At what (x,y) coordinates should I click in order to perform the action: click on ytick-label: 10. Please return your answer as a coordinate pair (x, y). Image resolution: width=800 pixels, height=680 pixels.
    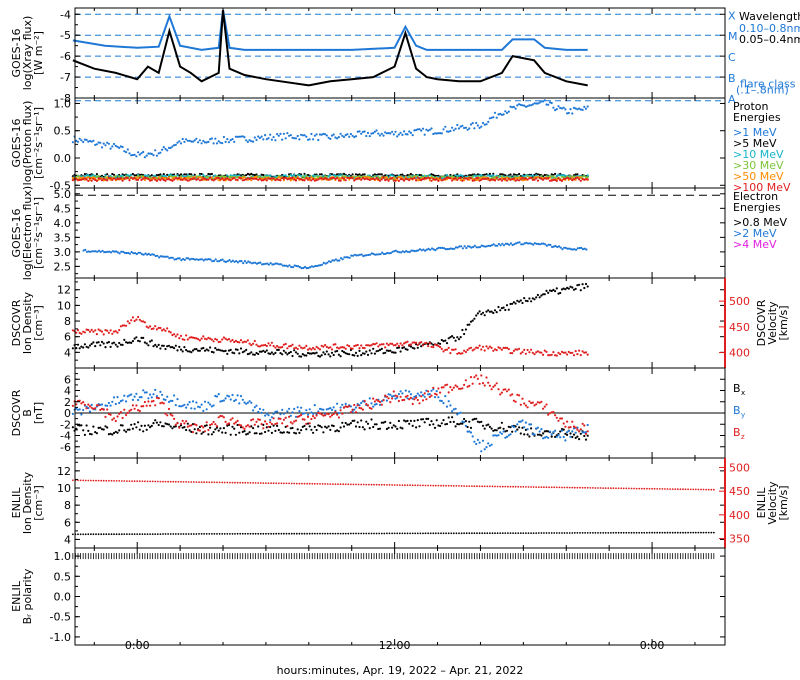
    Looking at the image, I should click on (64, 488).